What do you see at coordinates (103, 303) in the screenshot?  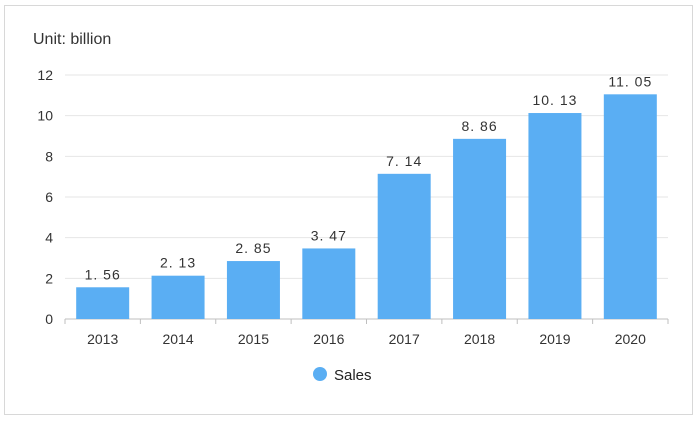 I see `bar-2013` at bounding box center [103, 303].